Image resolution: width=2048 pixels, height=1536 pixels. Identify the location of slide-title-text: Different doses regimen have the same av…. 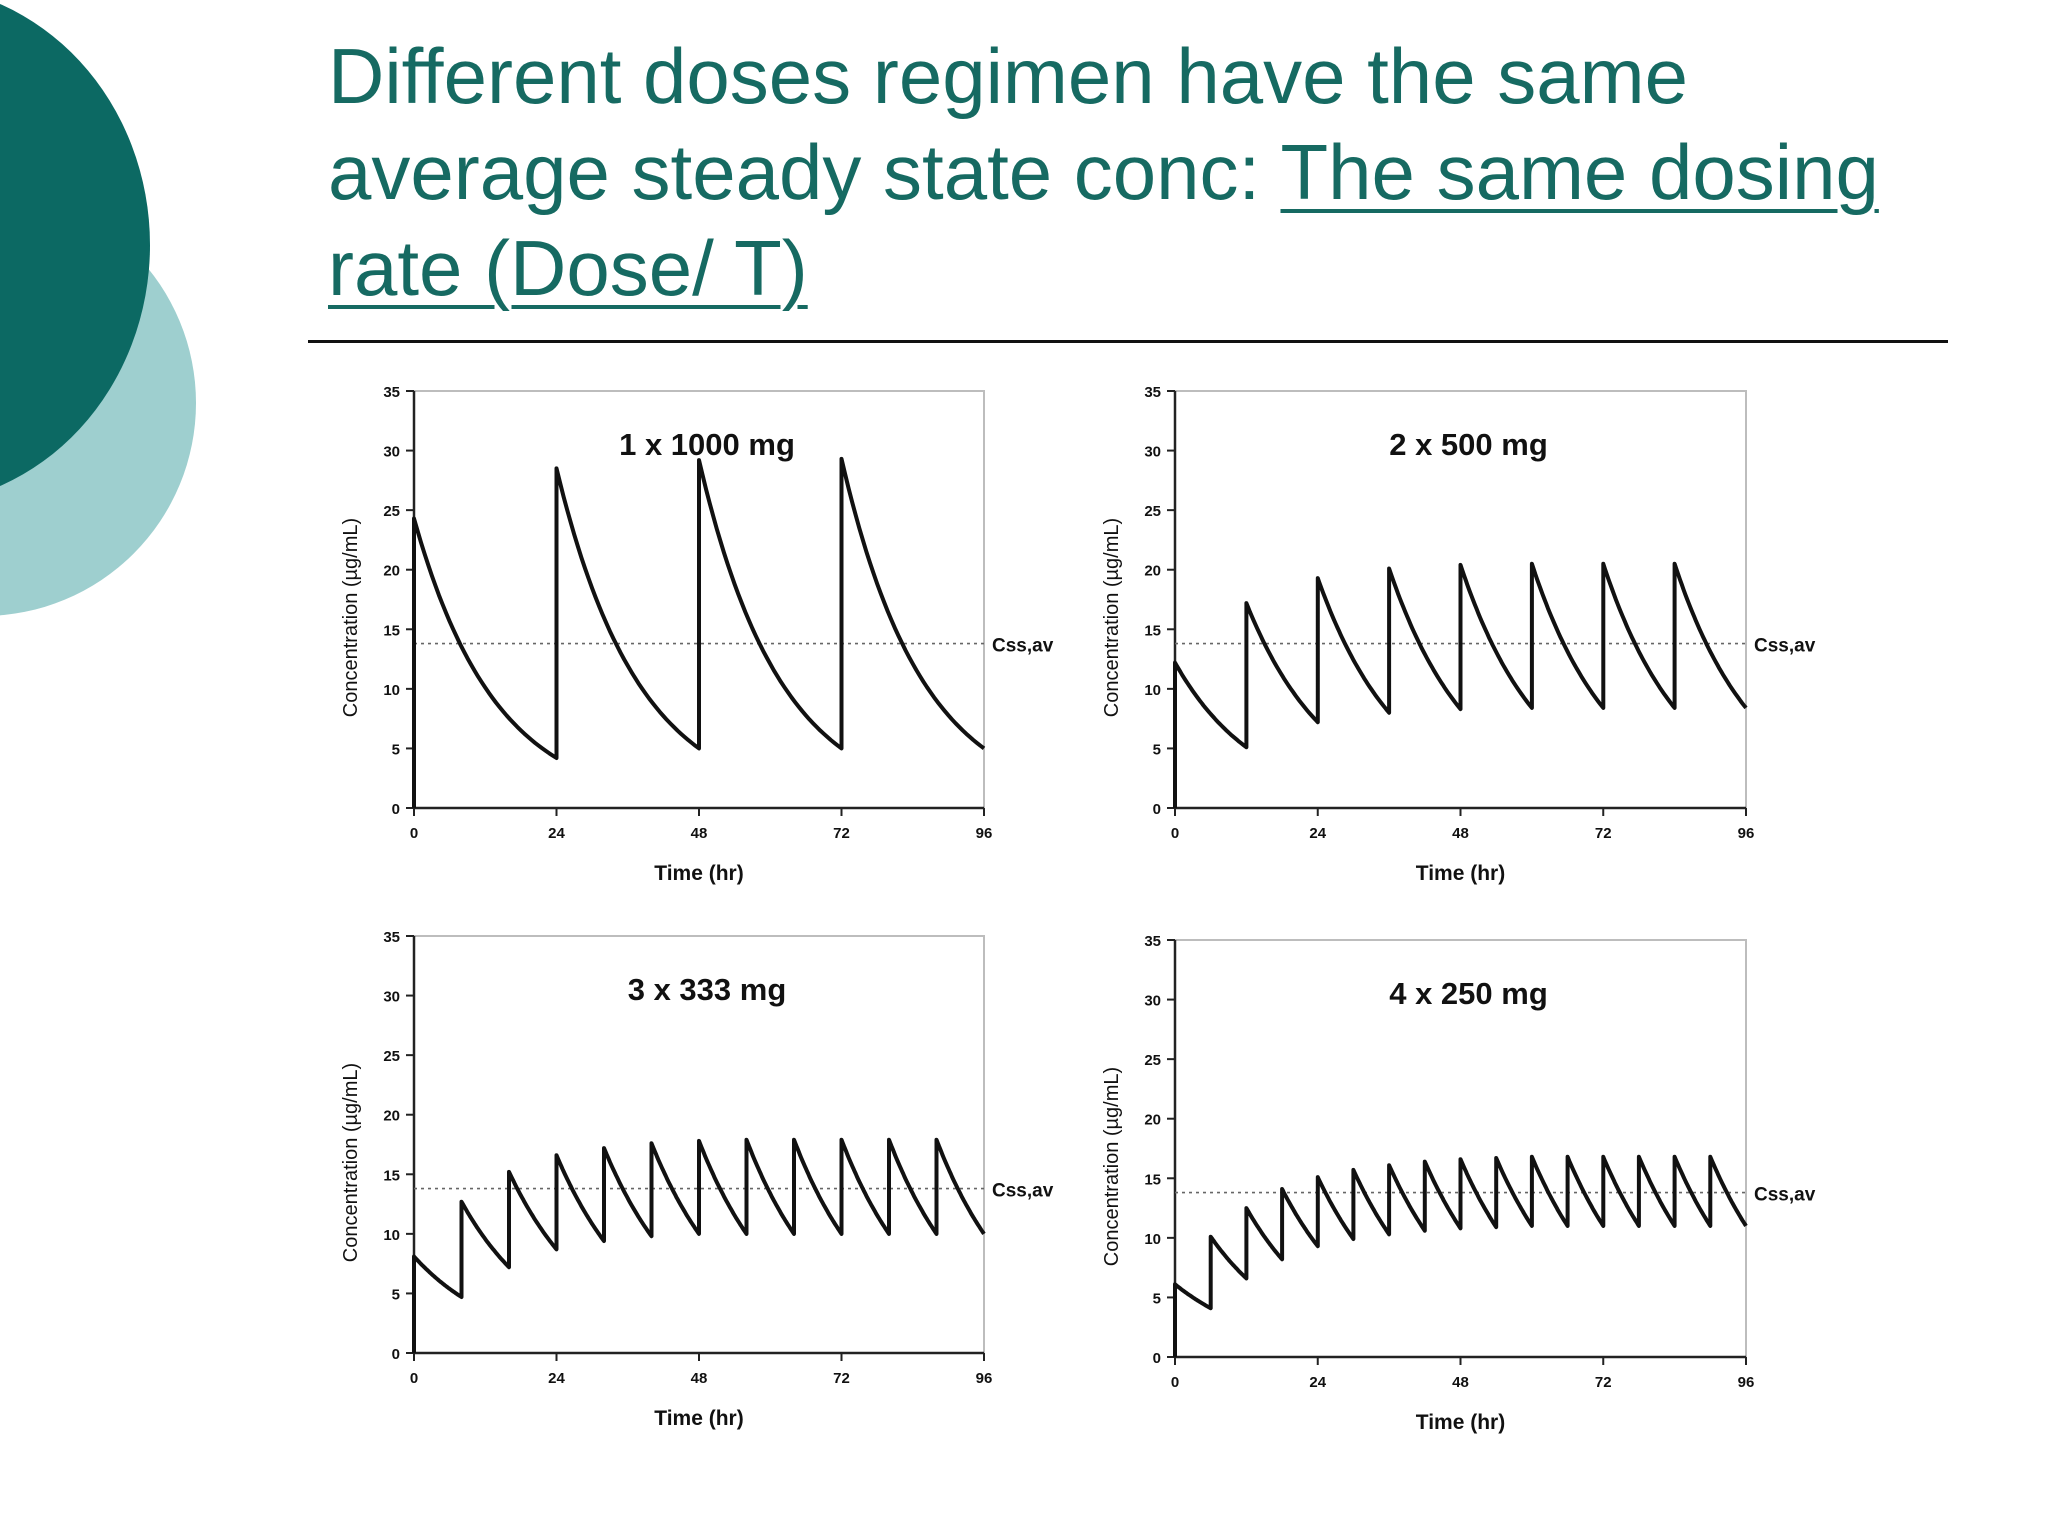
(1008, 124).